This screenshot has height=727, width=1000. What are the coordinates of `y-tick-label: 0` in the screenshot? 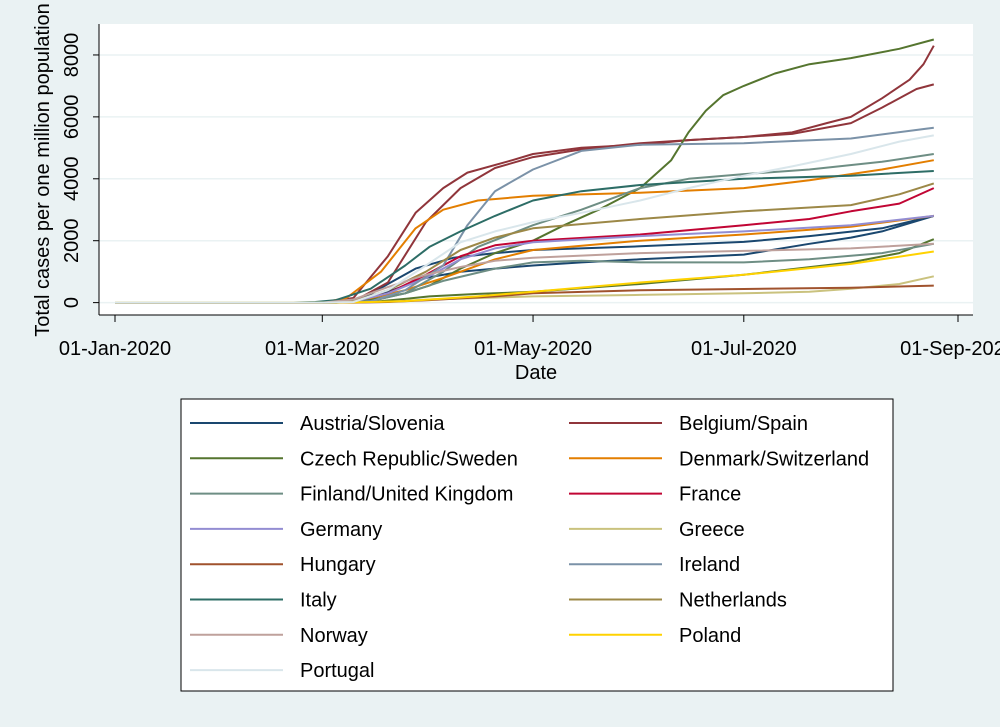 It's located at (72, 302).